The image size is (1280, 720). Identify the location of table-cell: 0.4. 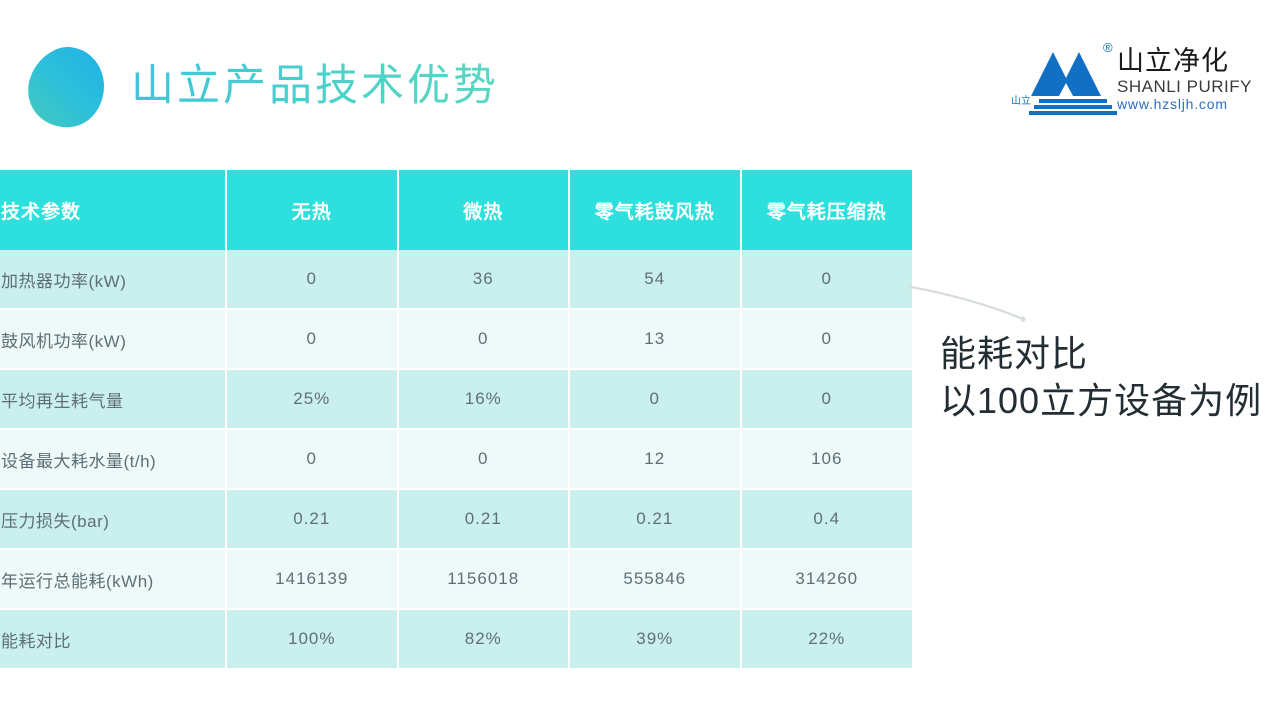
(826, 519).